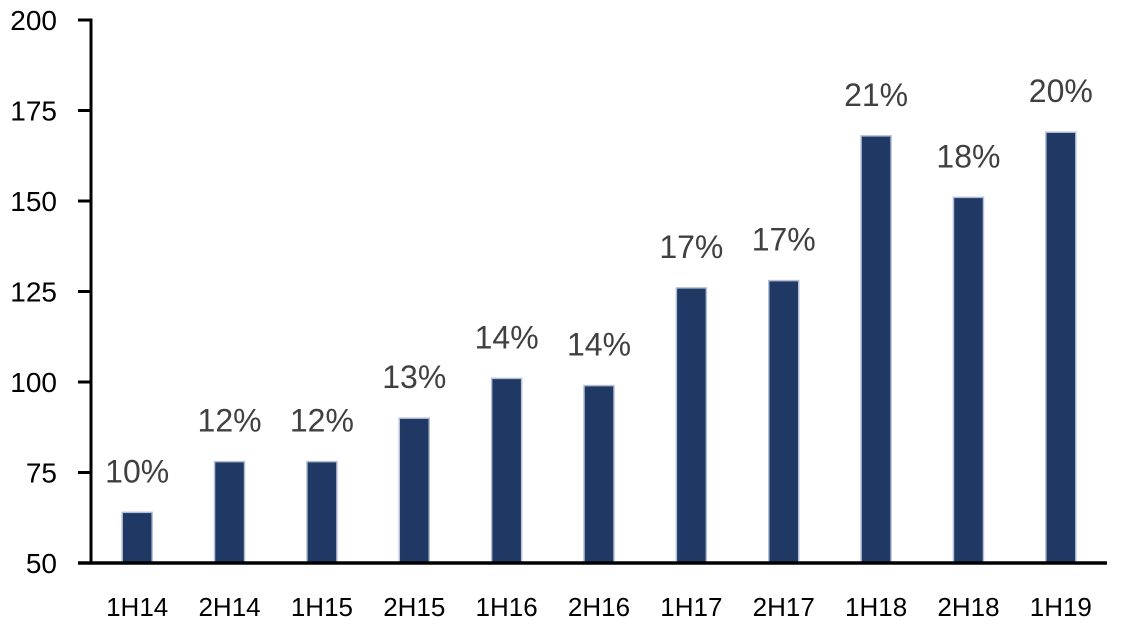 This screenshot has height=641, width=1129. I want to click on y-tick-label: 200, so click(33, 20).